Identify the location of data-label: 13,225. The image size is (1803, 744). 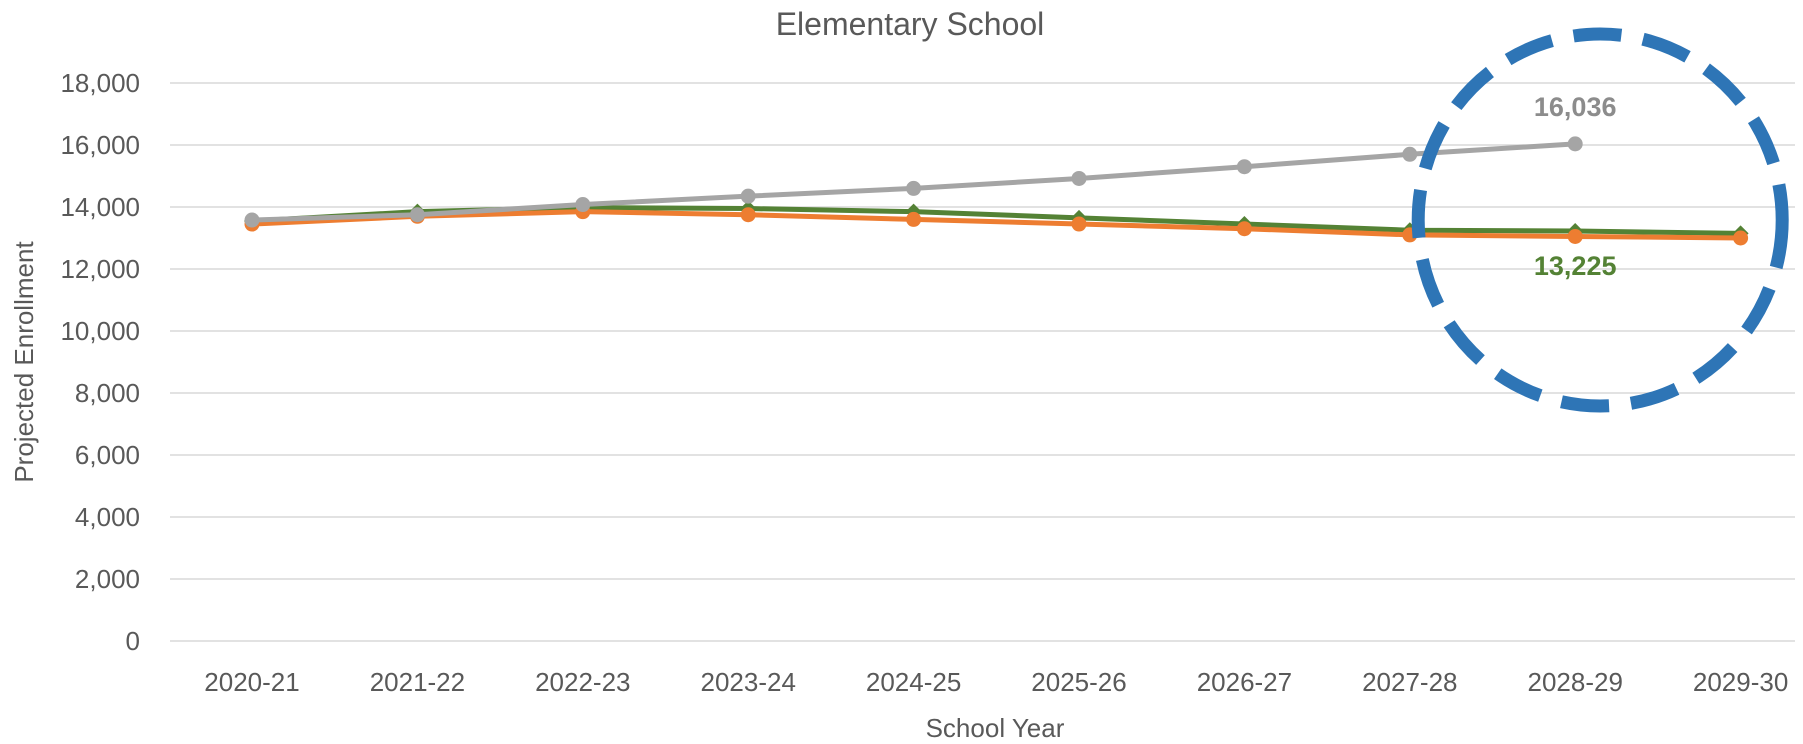
(1575, 266).